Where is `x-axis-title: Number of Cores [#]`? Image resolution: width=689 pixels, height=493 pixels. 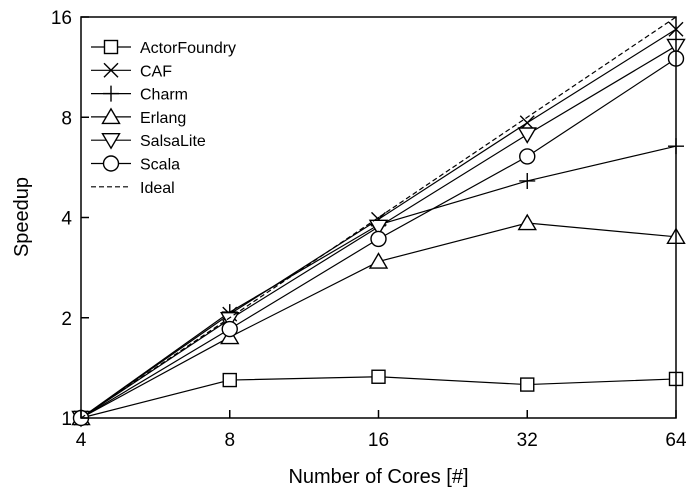 x-axis-title: Number of Cores [#] is located at coordinates (378, 477).